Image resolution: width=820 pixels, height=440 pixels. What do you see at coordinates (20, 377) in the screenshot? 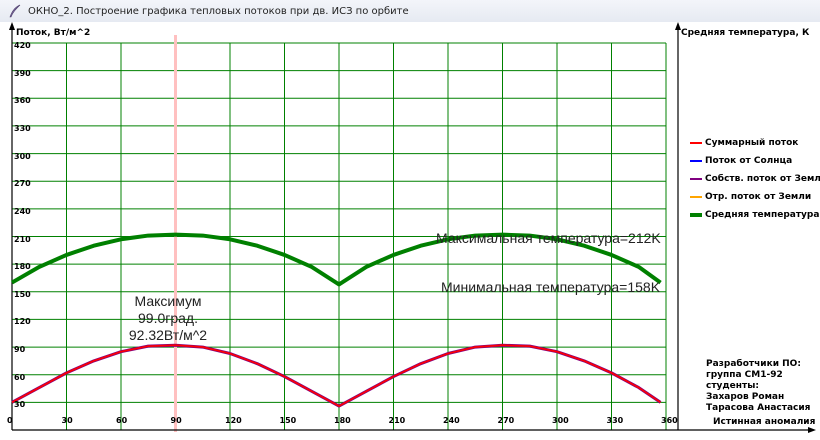
I see `y-tick-label: 60` at bounding box center [20, 377].